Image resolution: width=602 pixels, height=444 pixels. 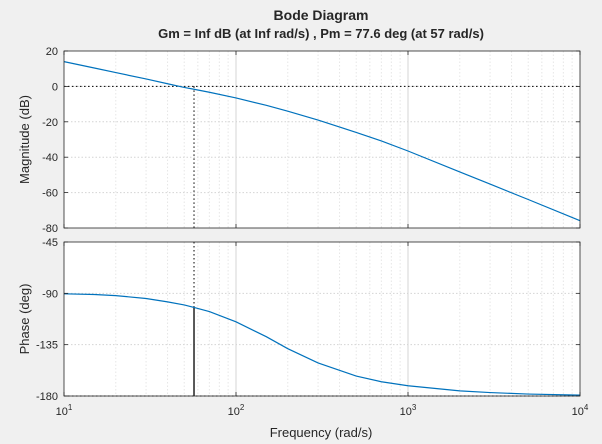 I want to click on x-tick-label: 10¹, so click(x=64, y=410).